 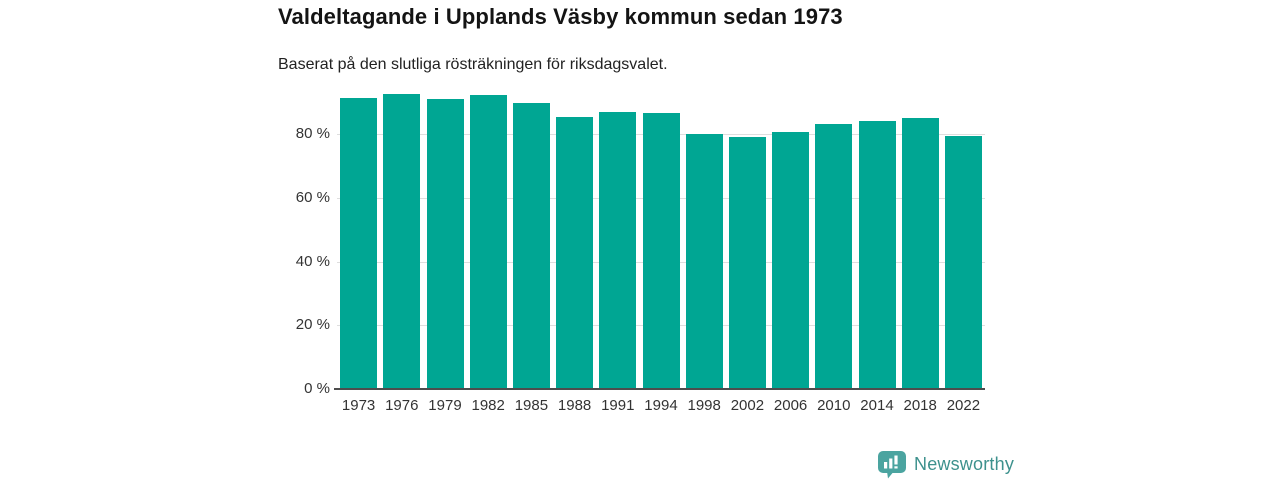 I want to click on x-tick-label: 1973, so click(x=358, y=405).